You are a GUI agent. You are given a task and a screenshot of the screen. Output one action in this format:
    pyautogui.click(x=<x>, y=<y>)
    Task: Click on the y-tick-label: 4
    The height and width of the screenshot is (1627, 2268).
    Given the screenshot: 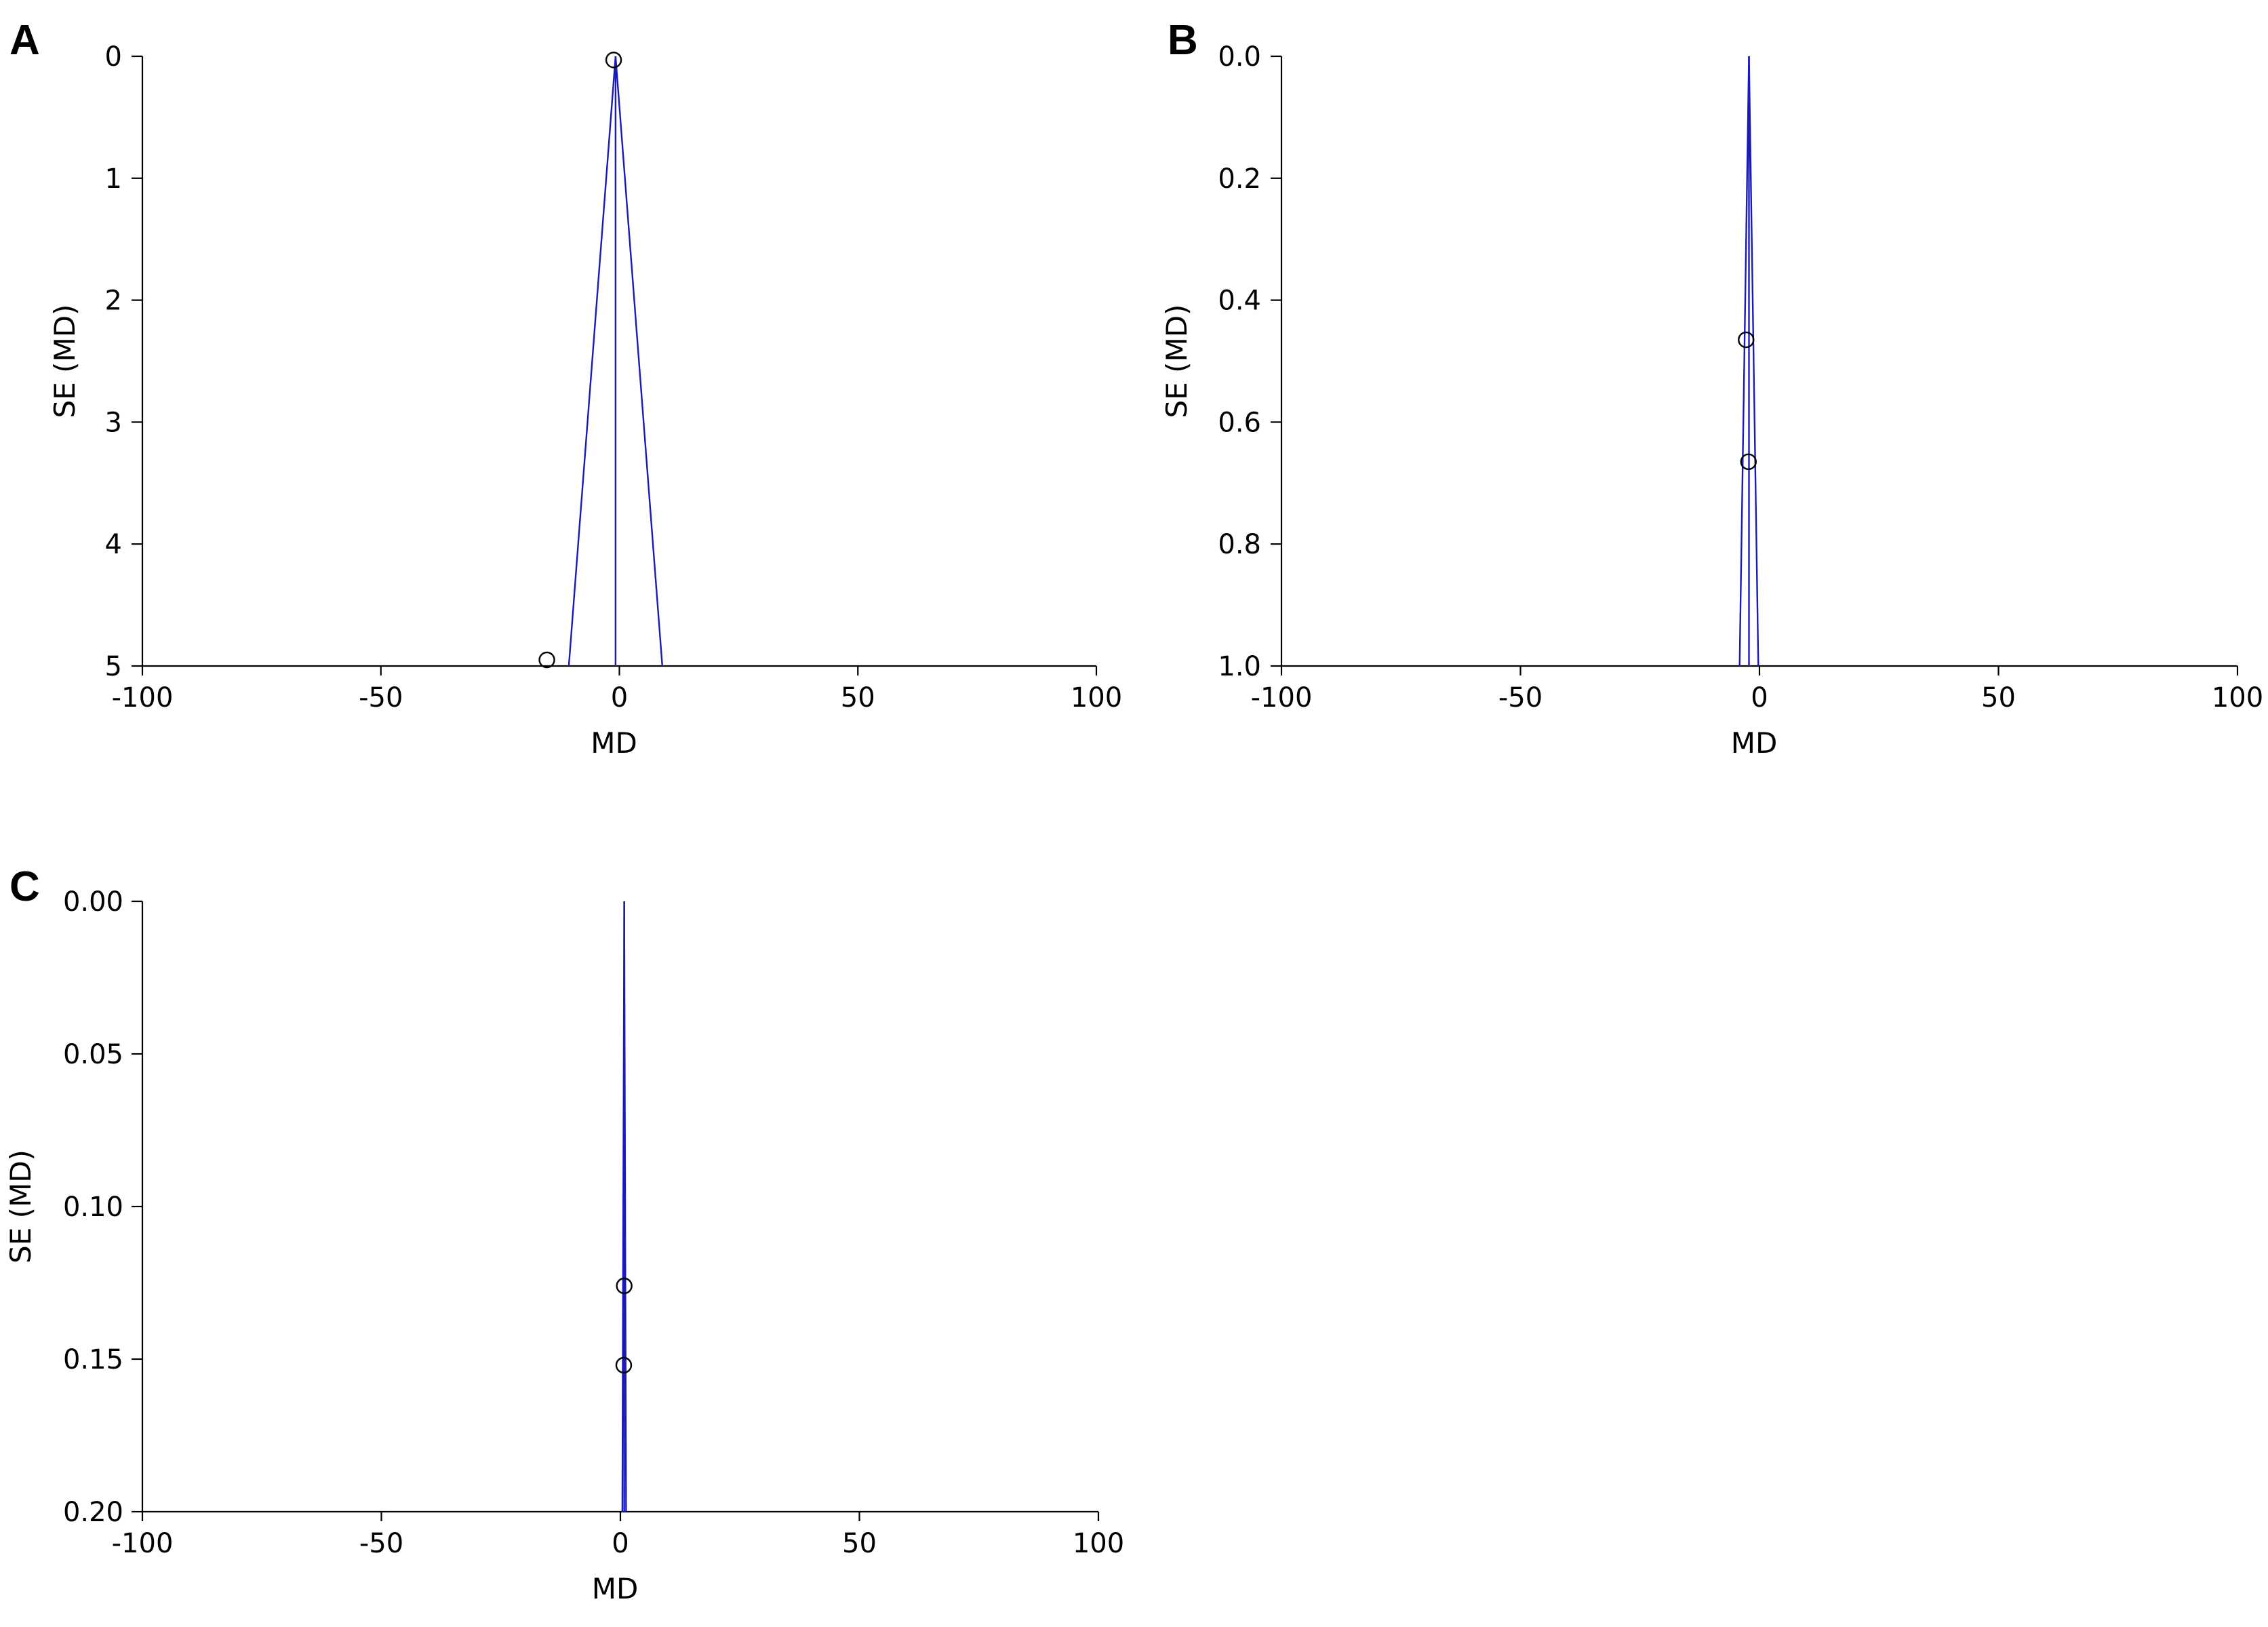 What is the action you would take?
    pyautogui.click(x=114, y=544)
    